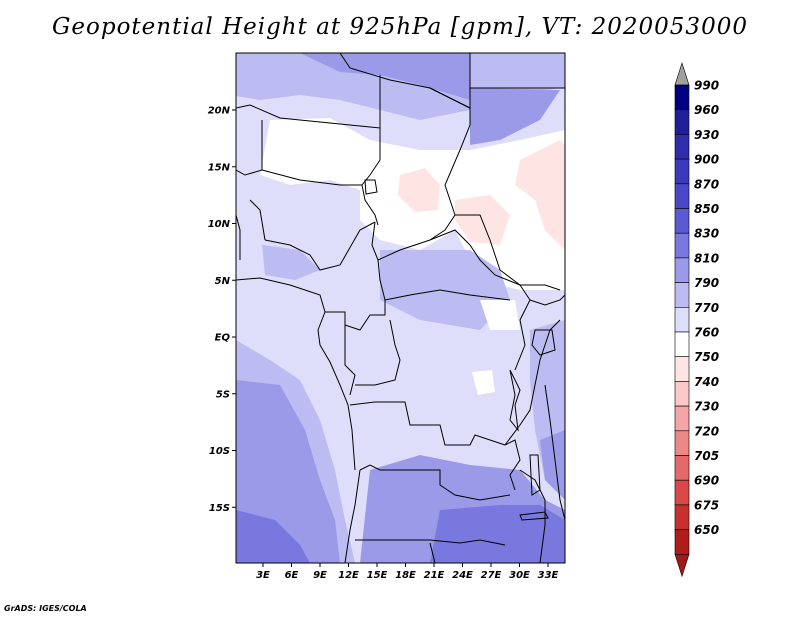 The image size is (800, 618). I want to click on colorbar-label: 930, so click(706, 135).